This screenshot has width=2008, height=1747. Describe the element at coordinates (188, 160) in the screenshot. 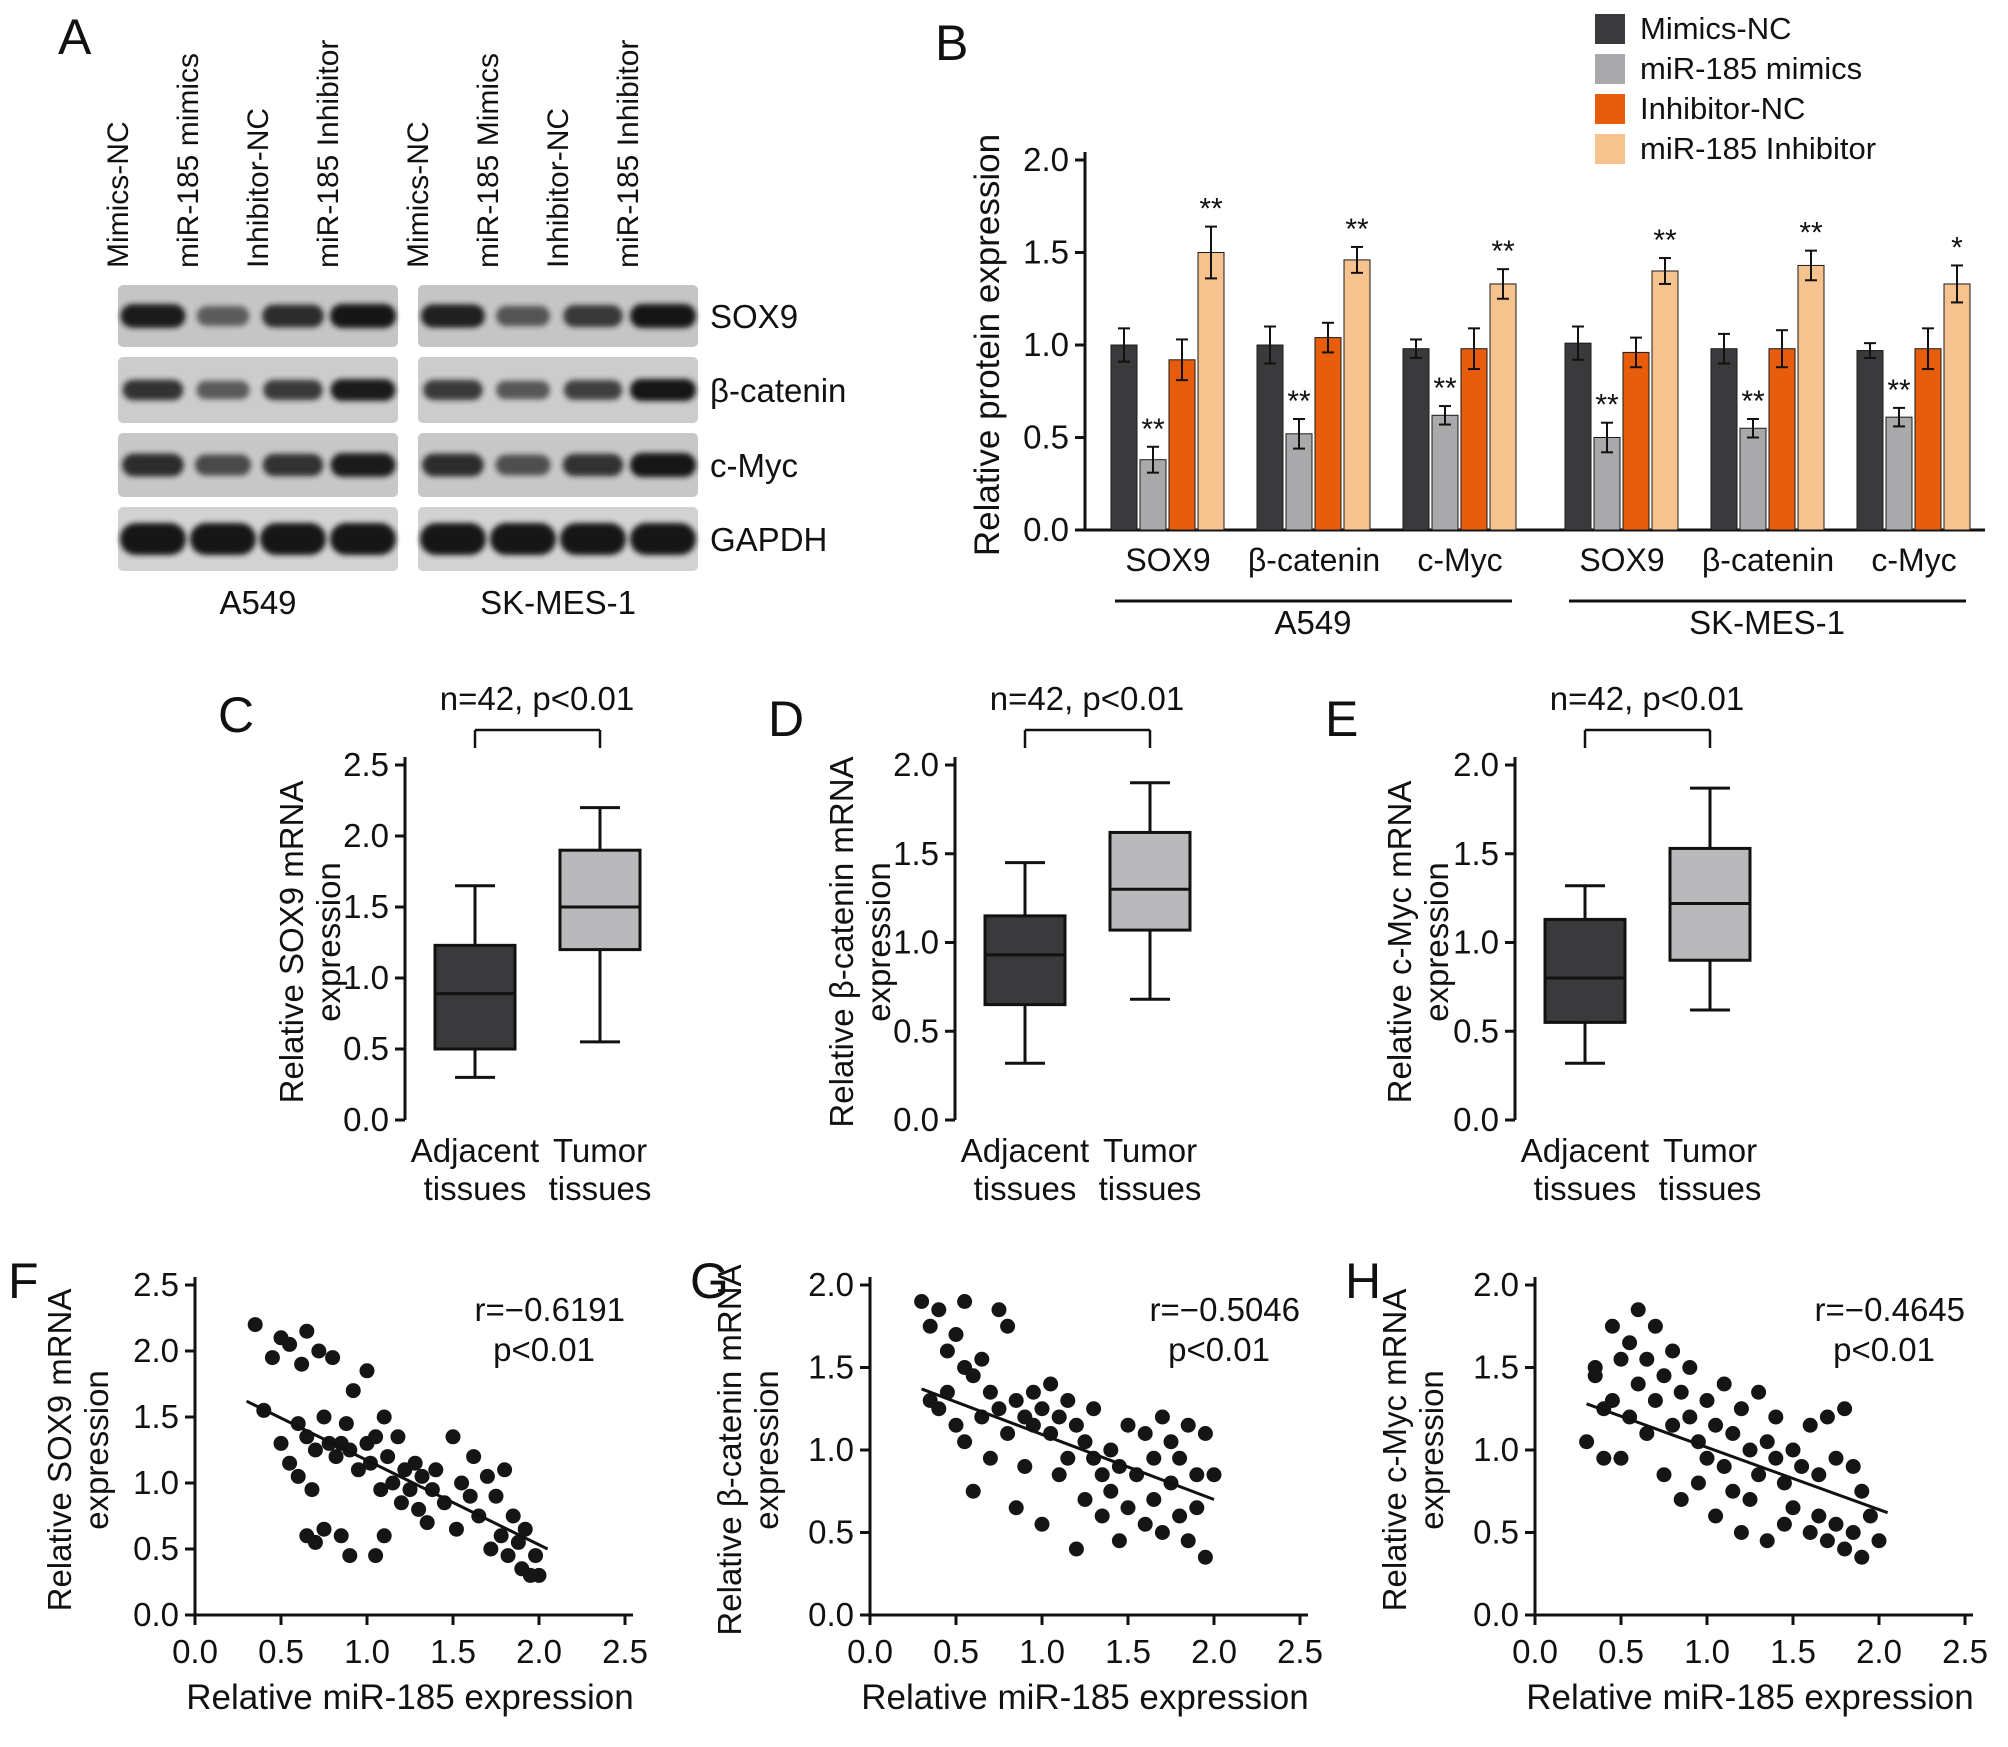

I see `blot-lane-label: miR-185 mimics` at that location.